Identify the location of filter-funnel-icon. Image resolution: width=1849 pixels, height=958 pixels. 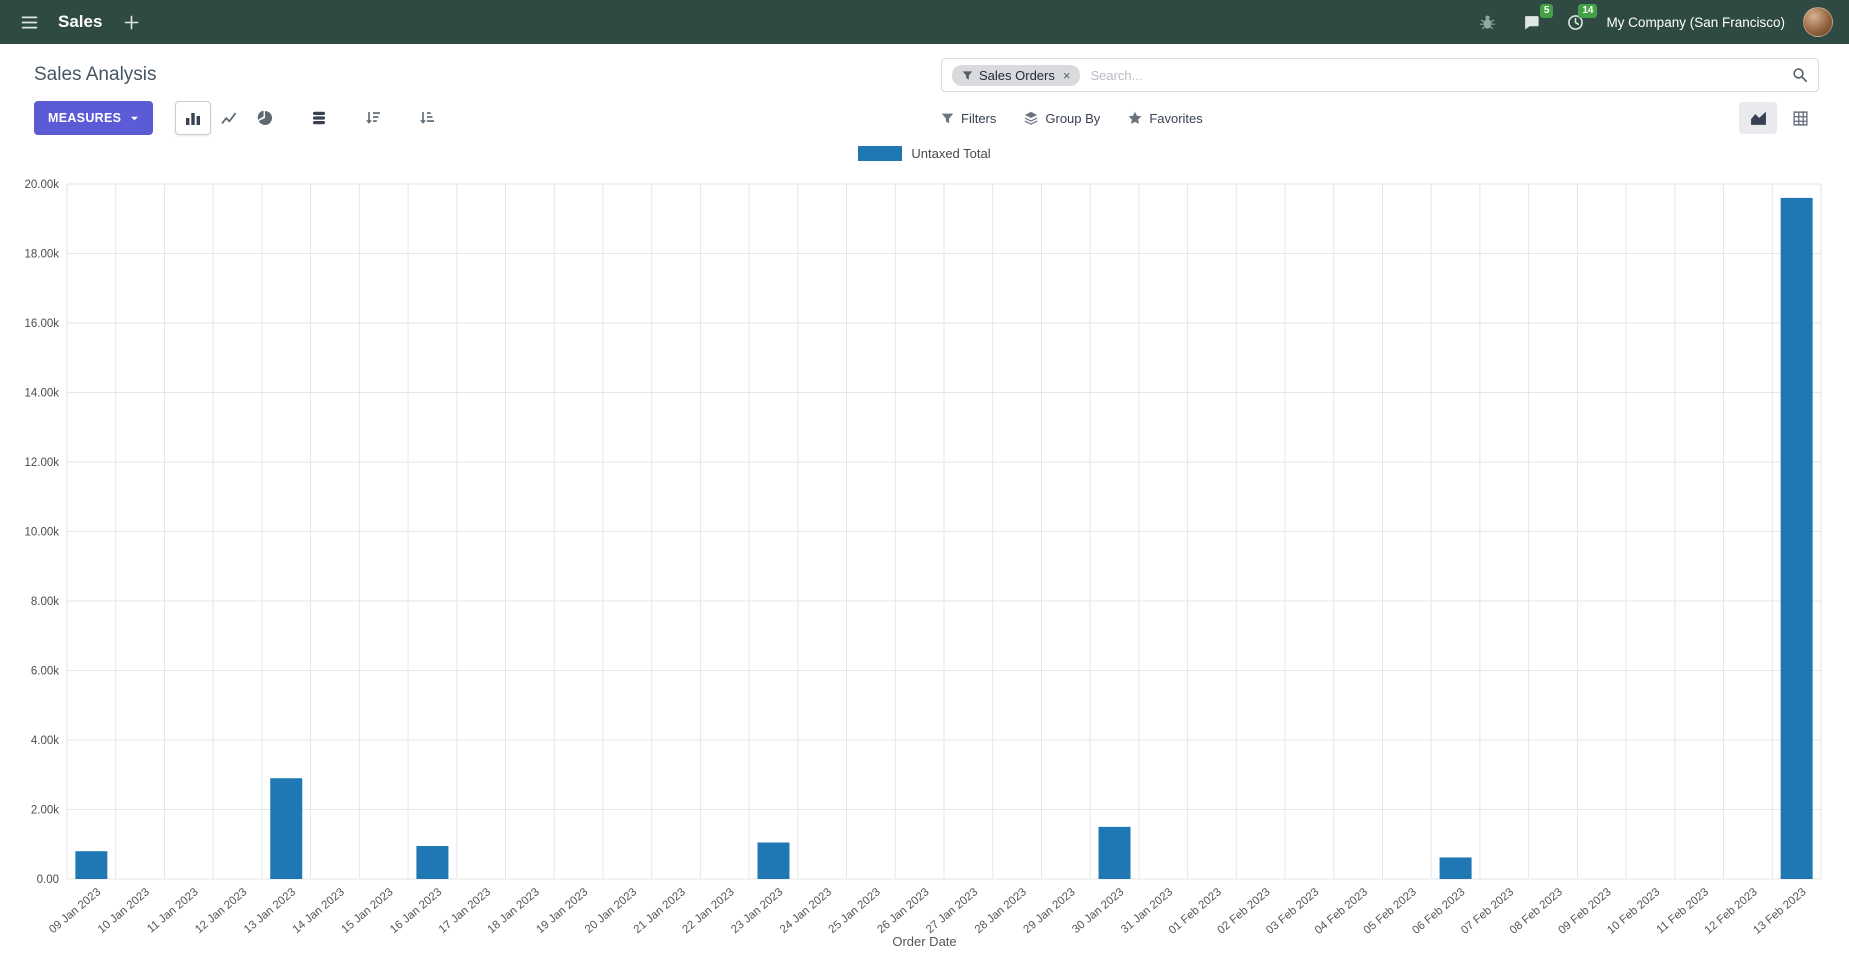
(967, 75).